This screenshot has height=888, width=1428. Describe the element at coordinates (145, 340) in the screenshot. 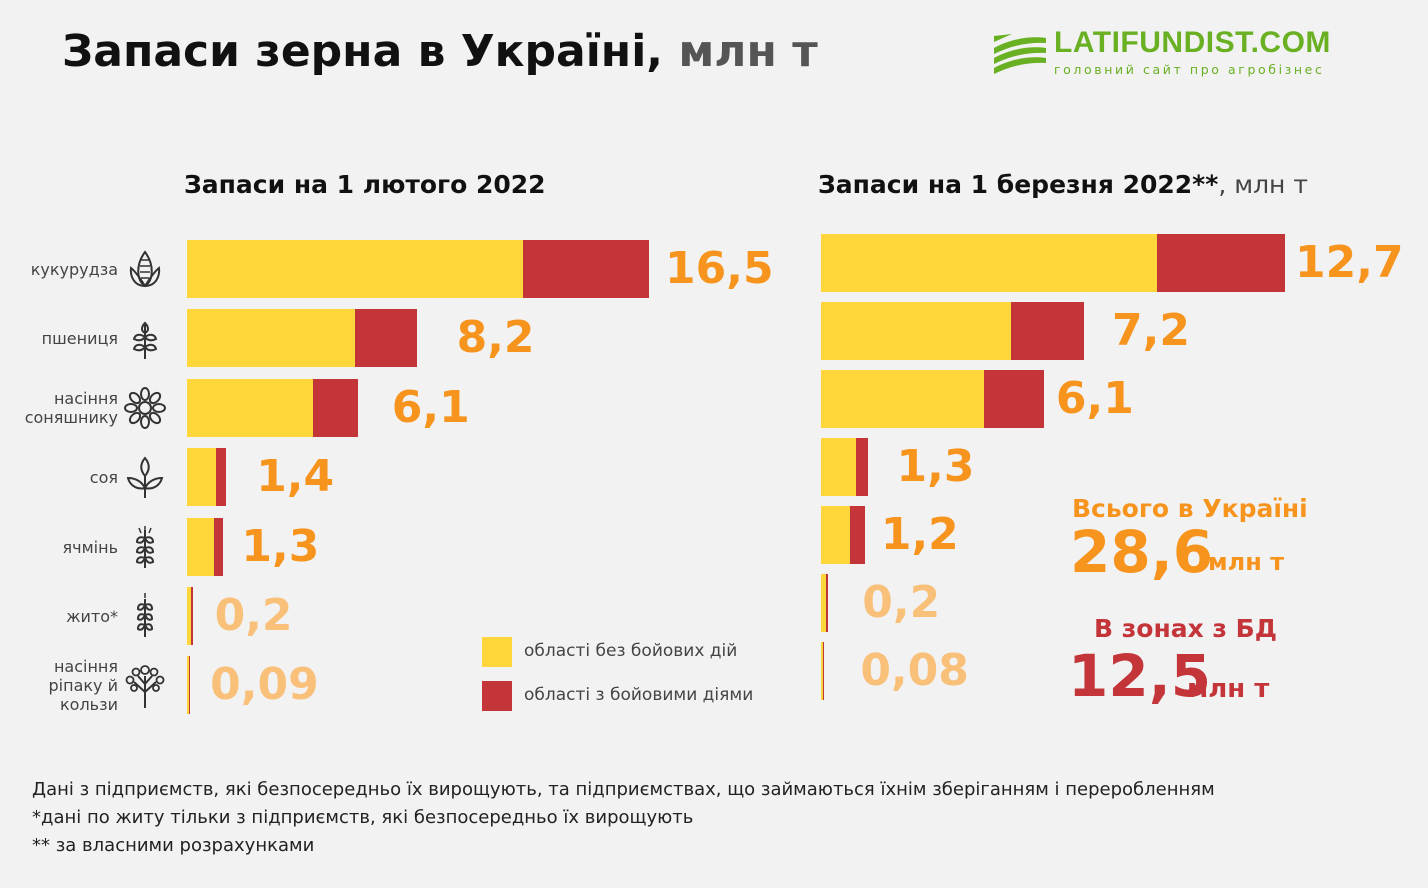

I see `wheat-icon` at that location.